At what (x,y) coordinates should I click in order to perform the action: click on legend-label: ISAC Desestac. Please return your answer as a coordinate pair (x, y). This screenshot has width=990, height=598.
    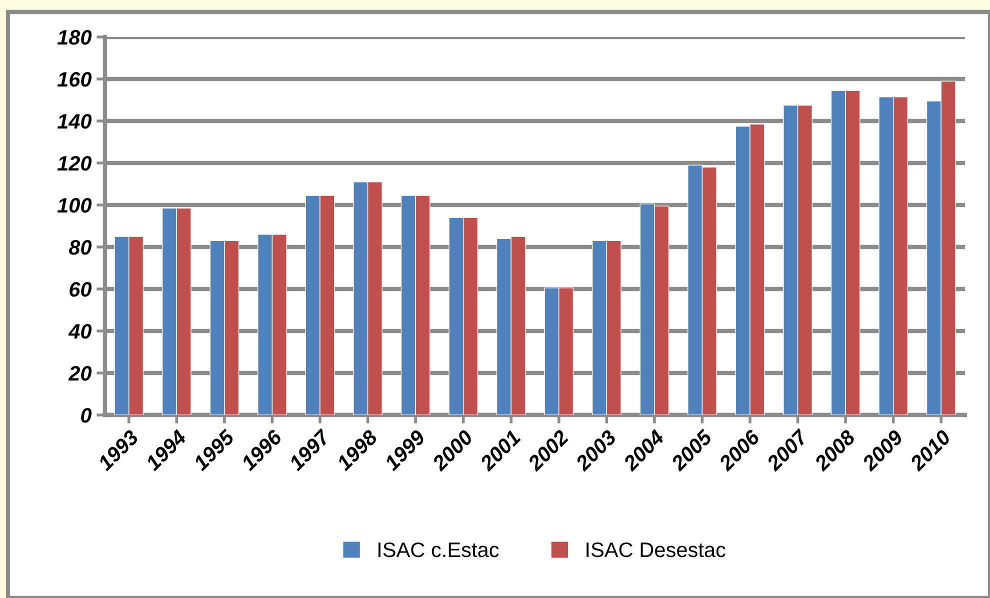
    Looking at the image, I should click on (656, 550).